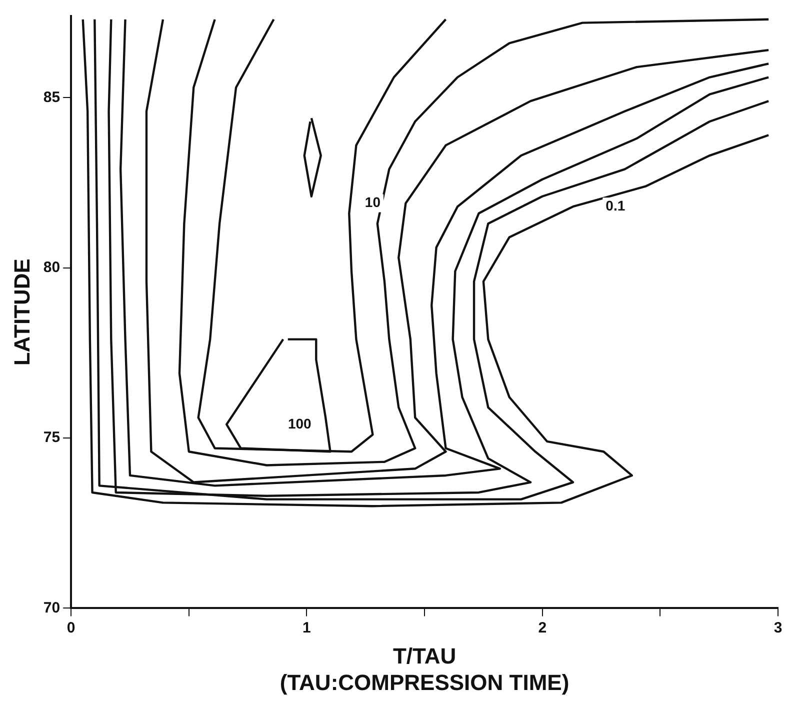 This screenshot has width=790, height=707. I want to click on annotation: 0.1, so click(616, 205).